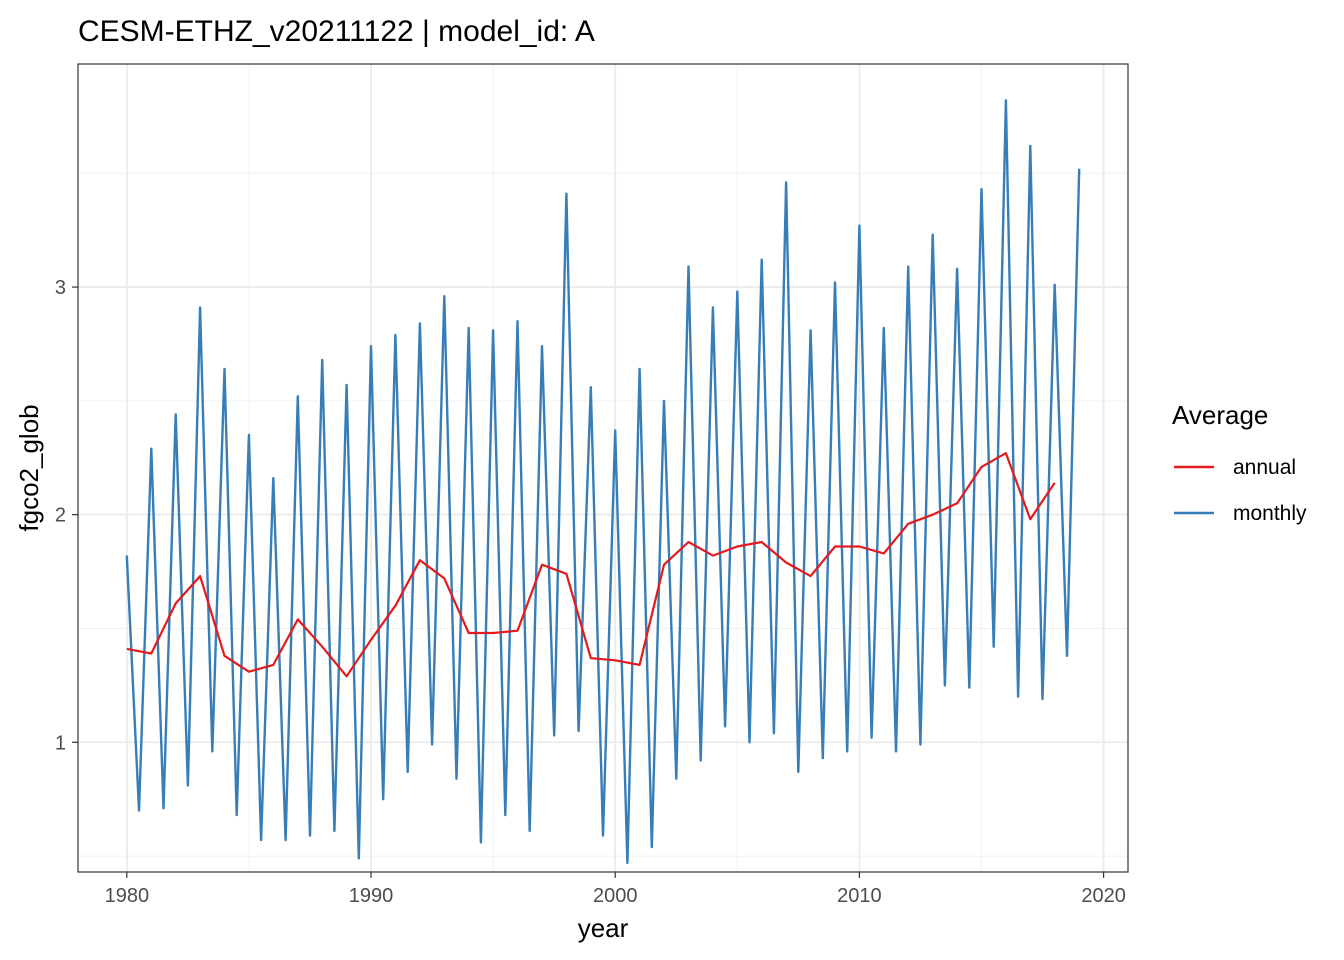  I want to click on y-axis-title: fgco2_glob, so click(29, 467).